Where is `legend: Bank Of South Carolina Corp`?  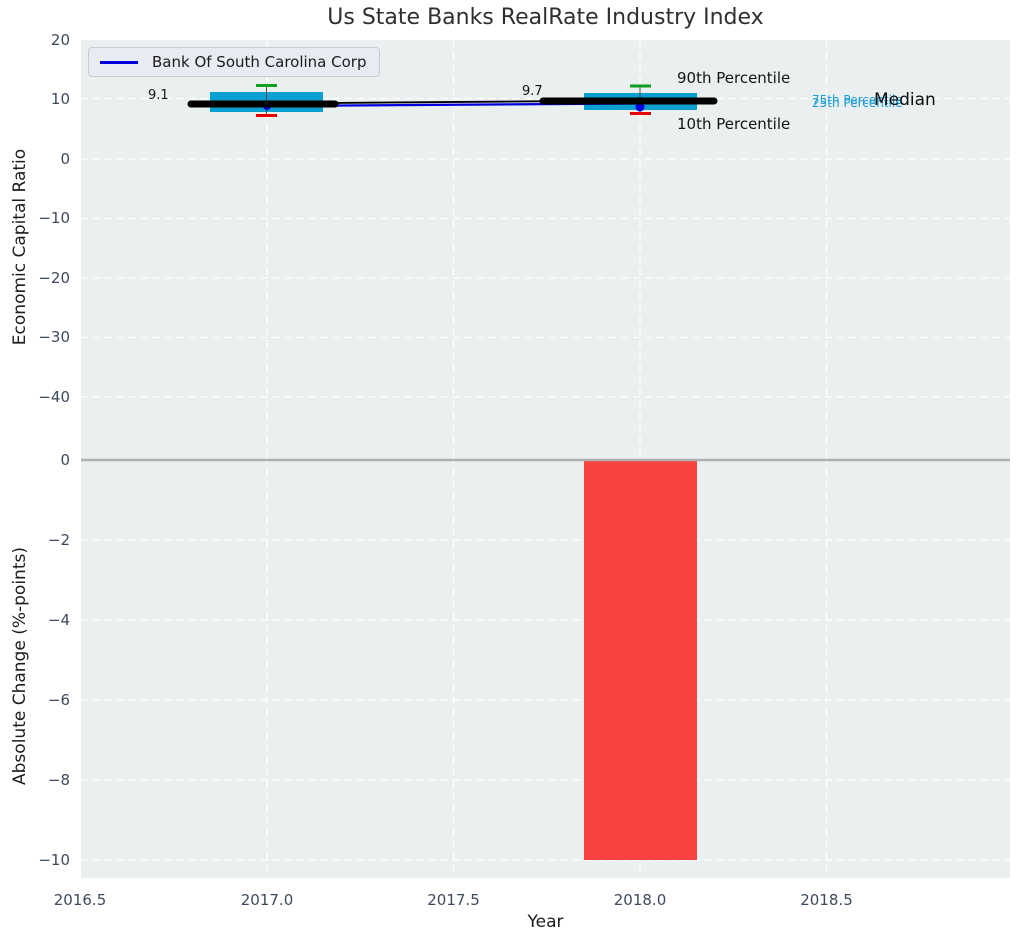
legend: Bank Of South Carolina Corp is located at coordinates (234, 62).